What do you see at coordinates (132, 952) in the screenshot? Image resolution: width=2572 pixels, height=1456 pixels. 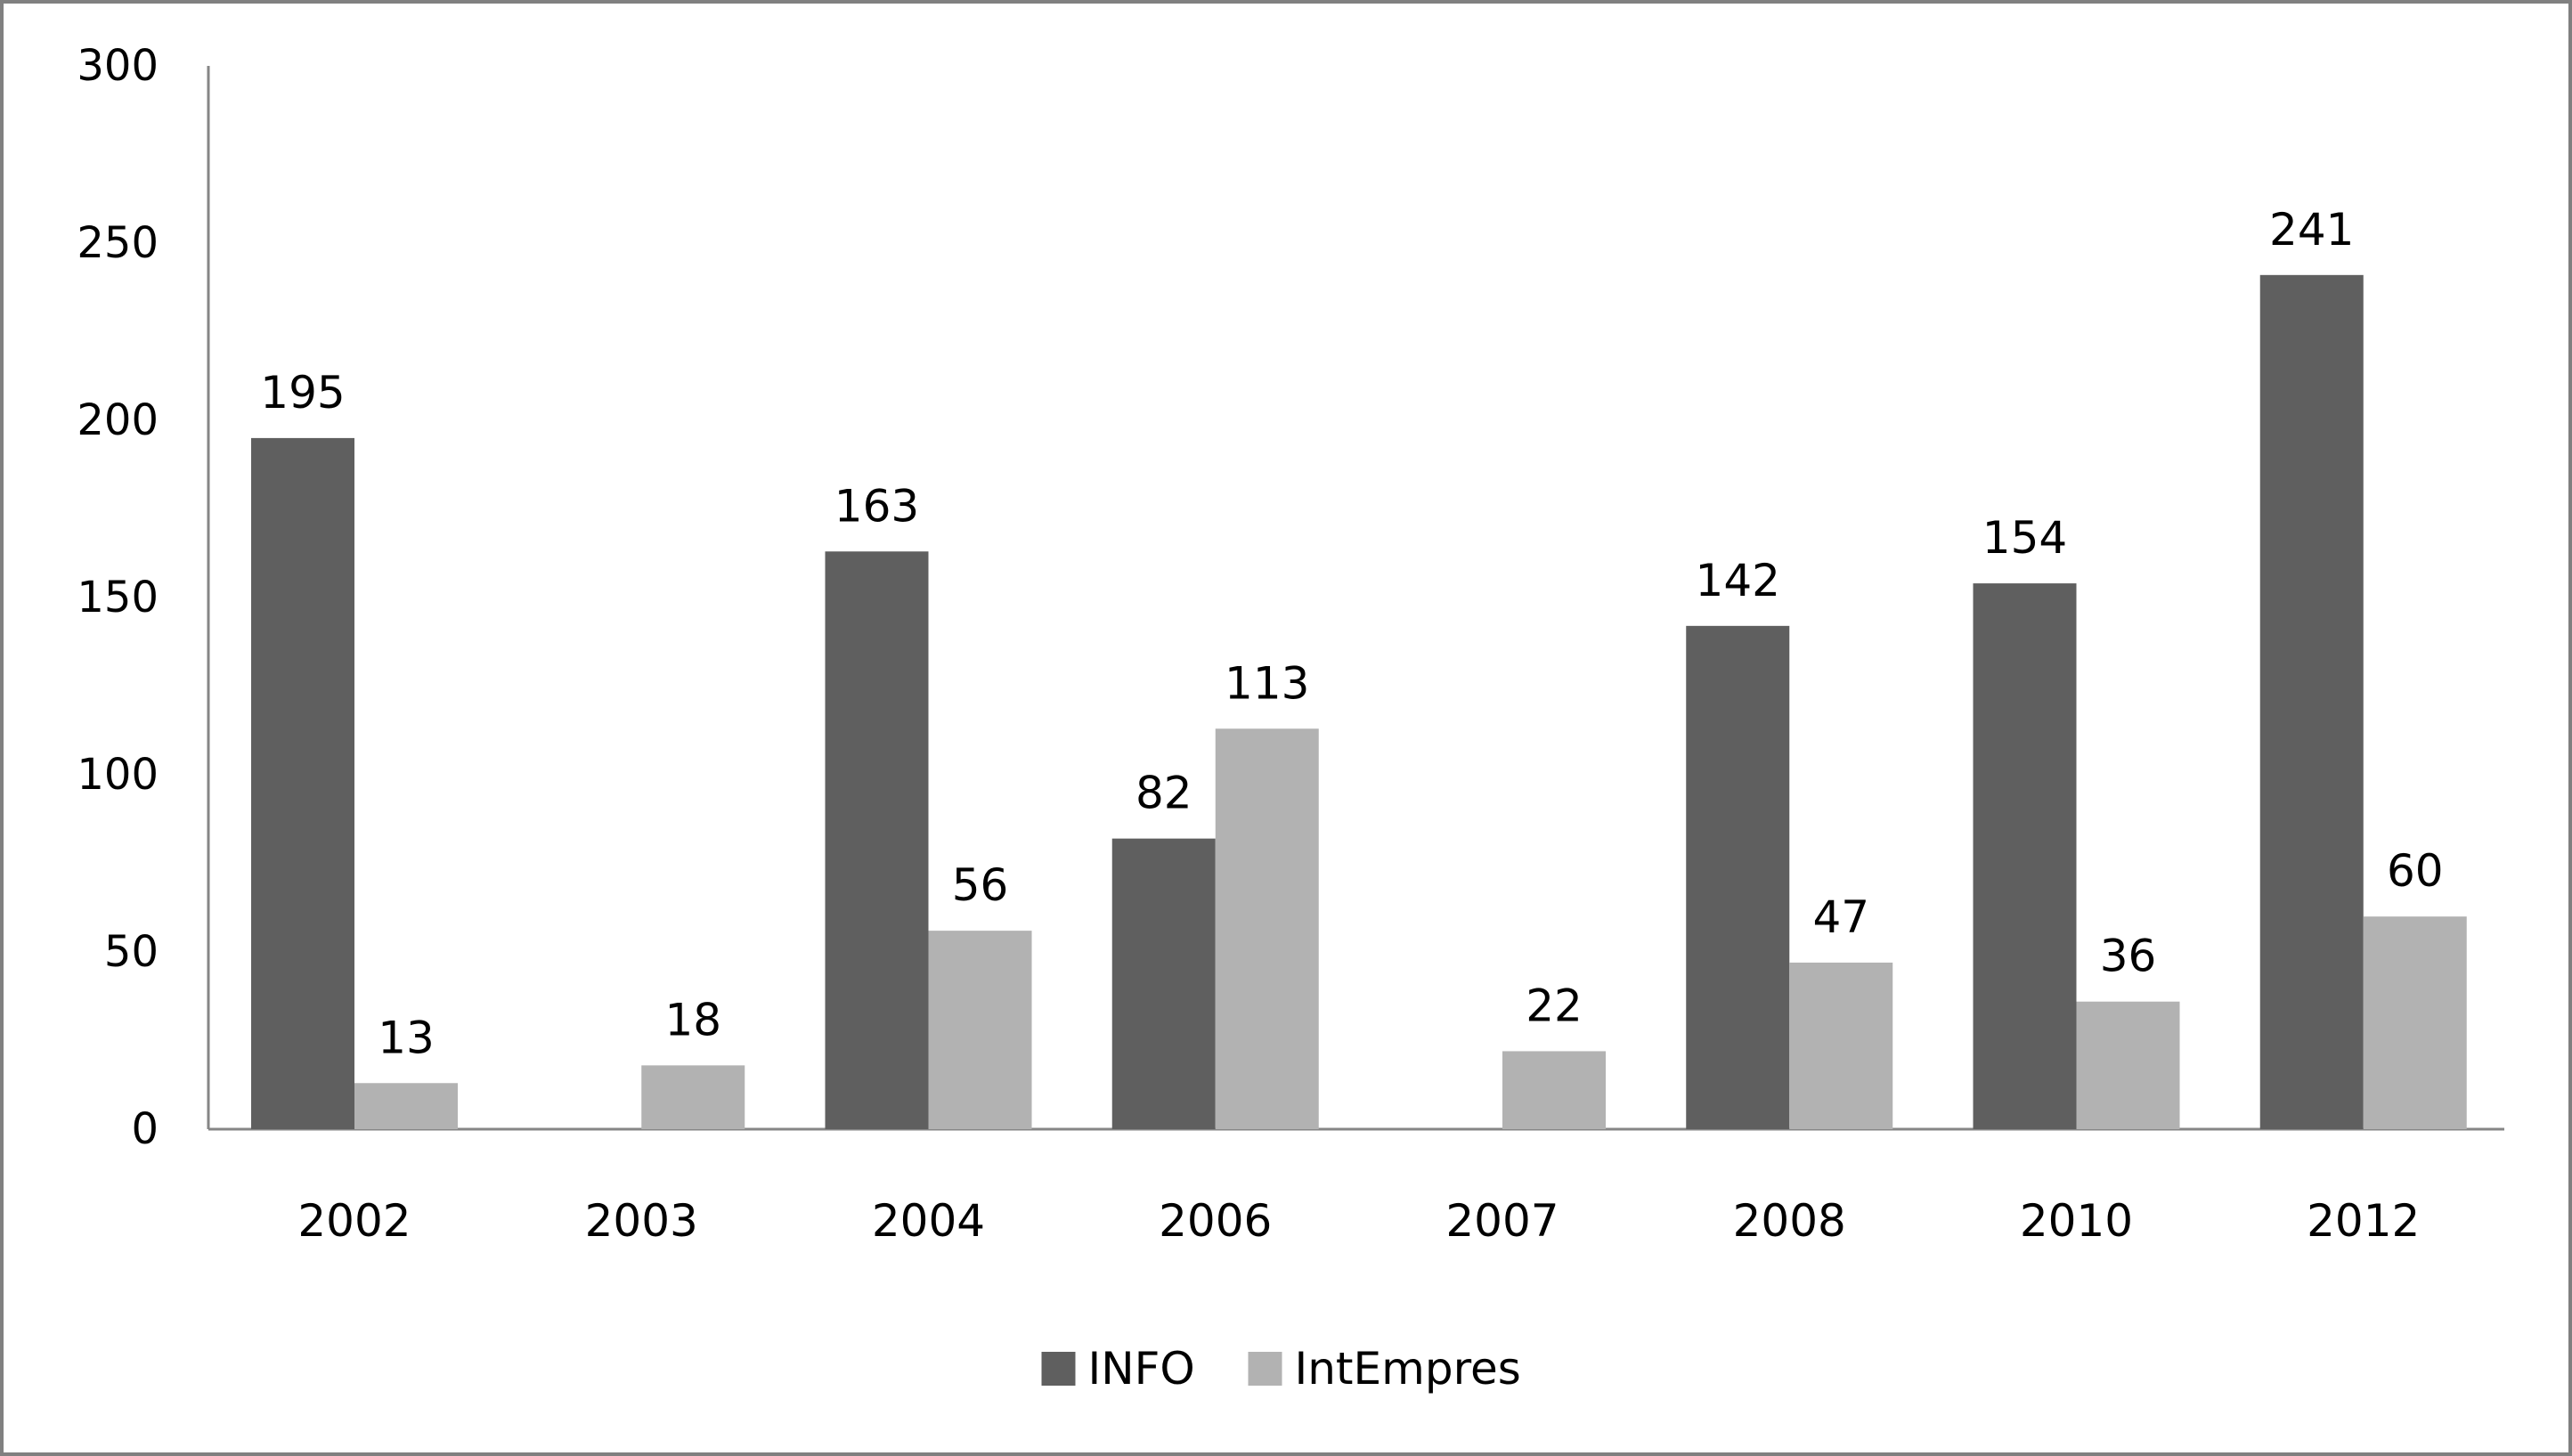 I see `y-tick-label: 50` at bounding box center [132, 952].